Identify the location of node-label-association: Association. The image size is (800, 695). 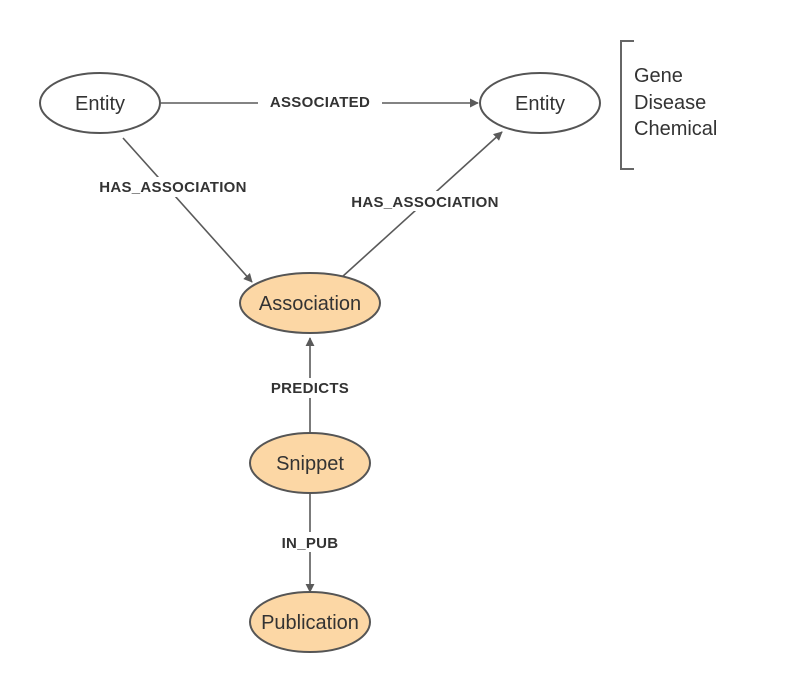
(310, 304).